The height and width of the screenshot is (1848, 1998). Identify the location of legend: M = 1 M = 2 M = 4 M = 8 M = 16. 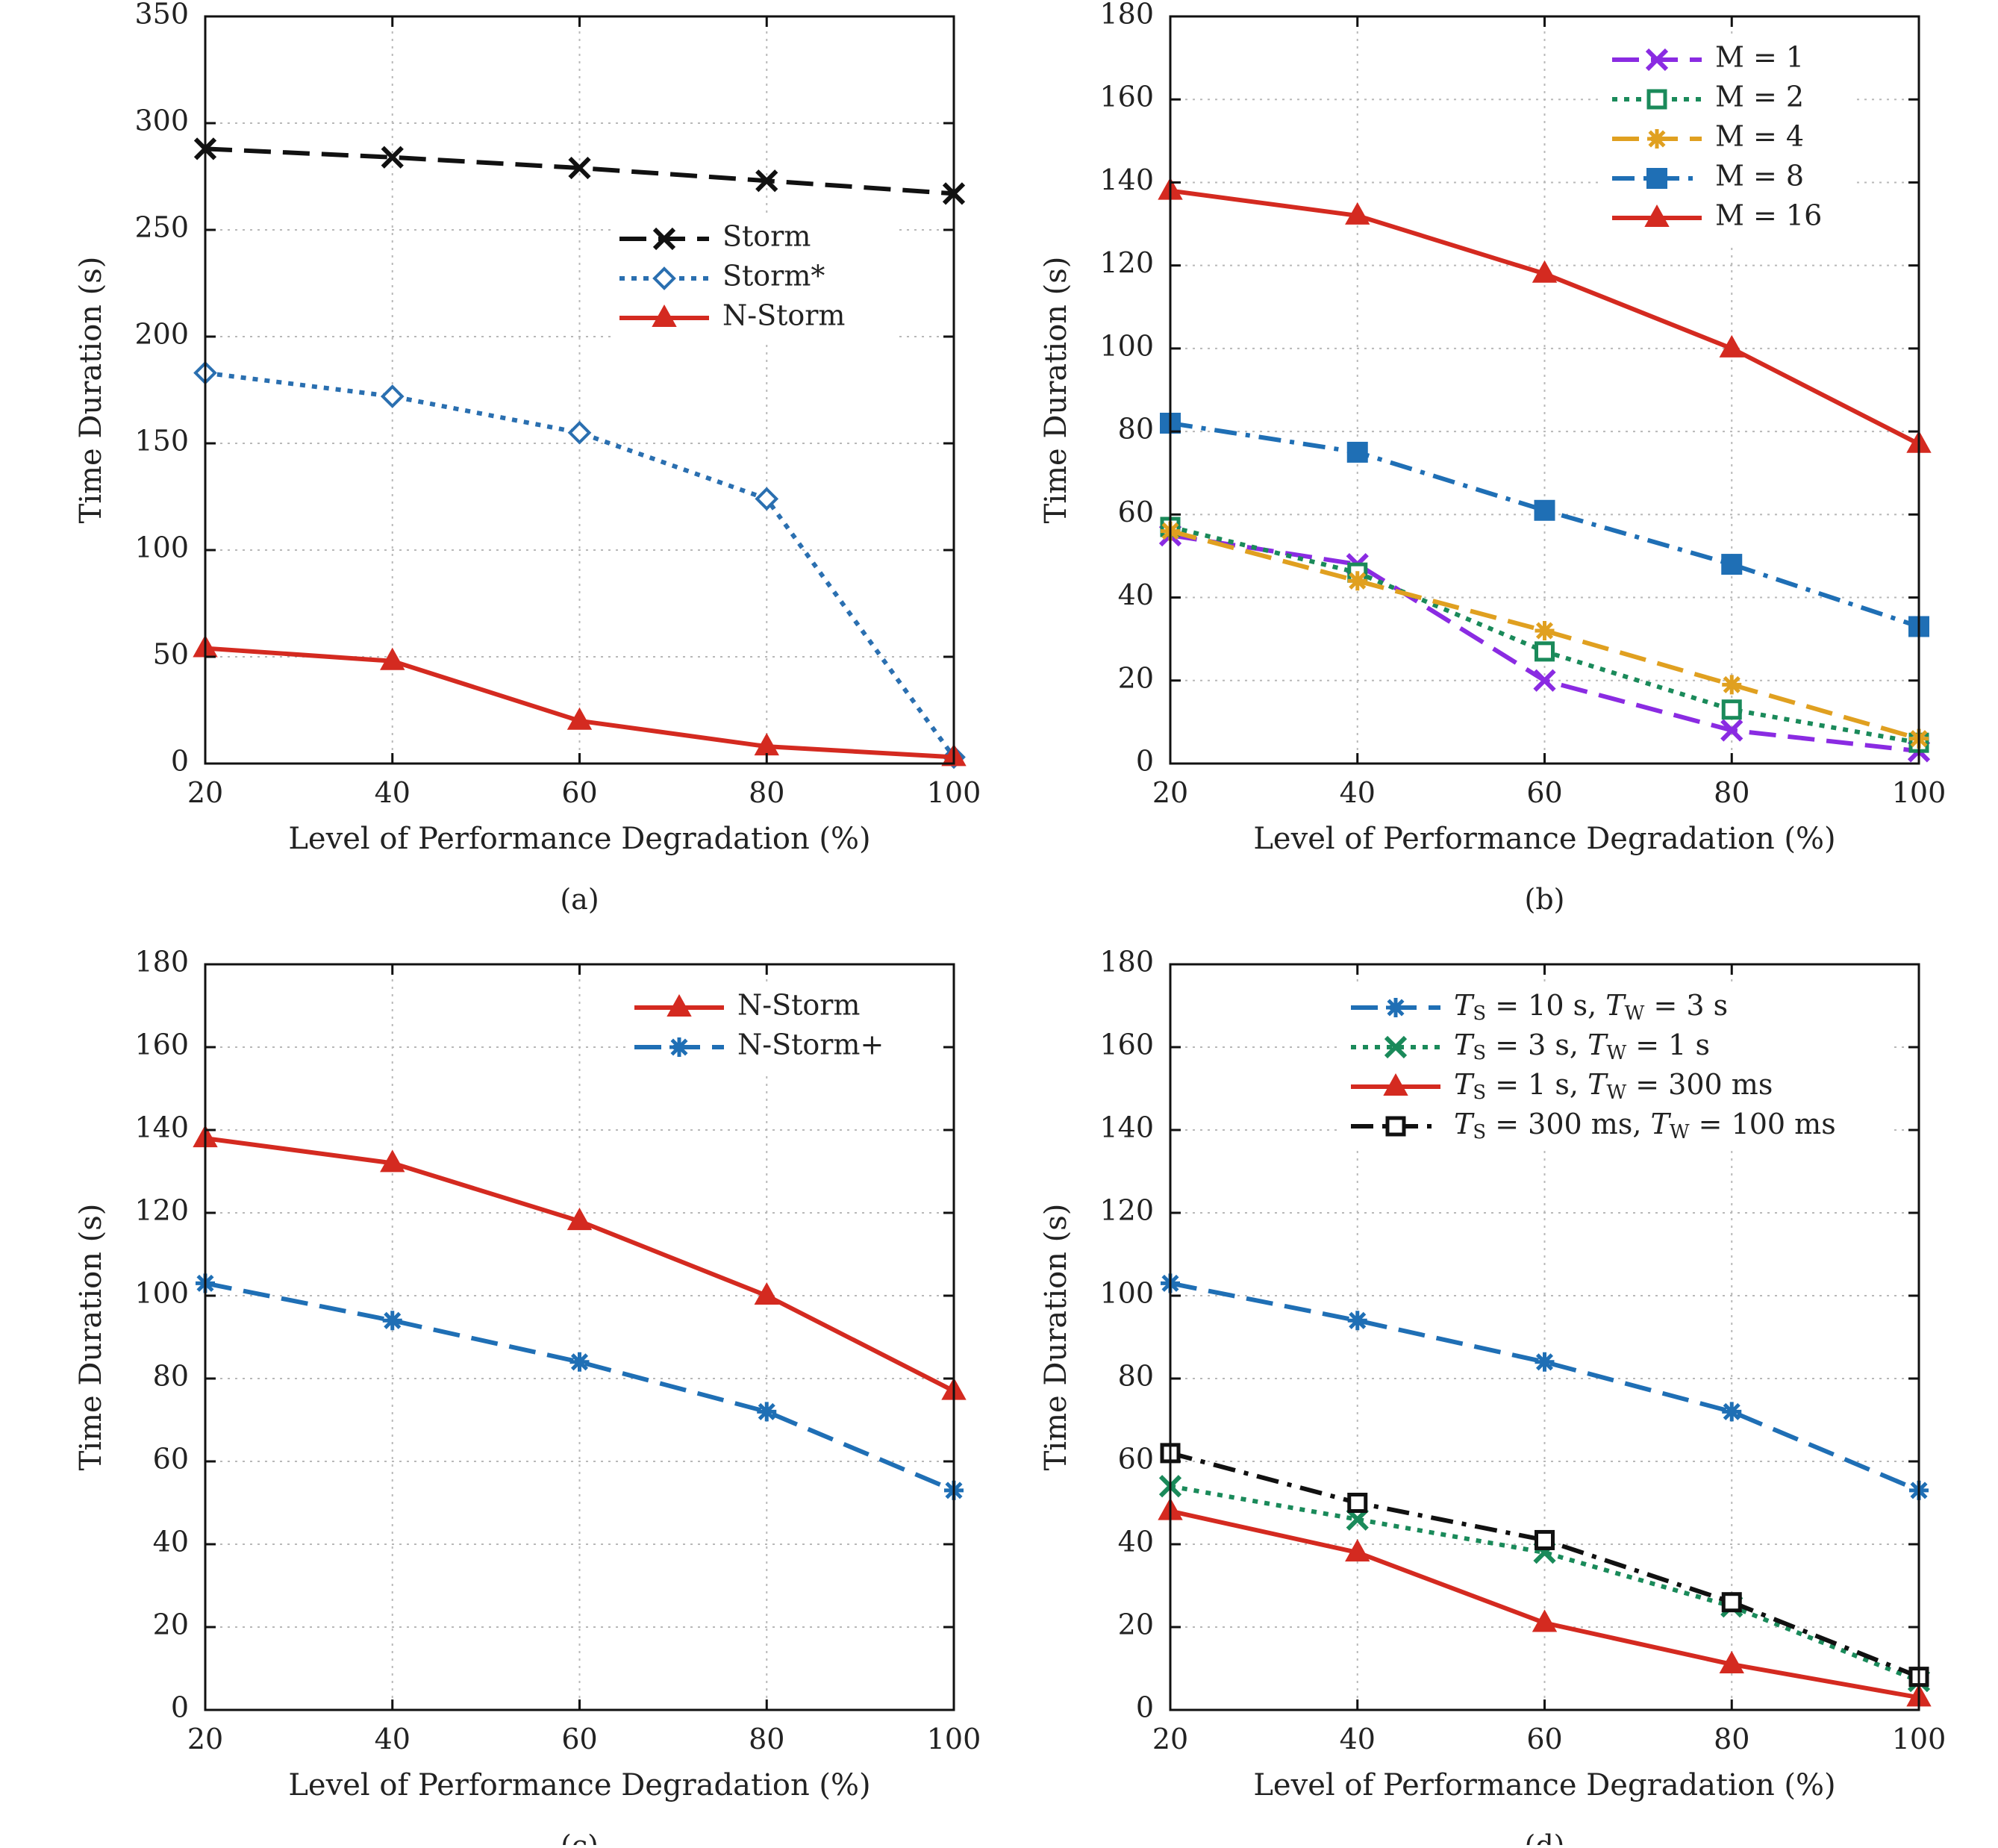
(1730, 139).